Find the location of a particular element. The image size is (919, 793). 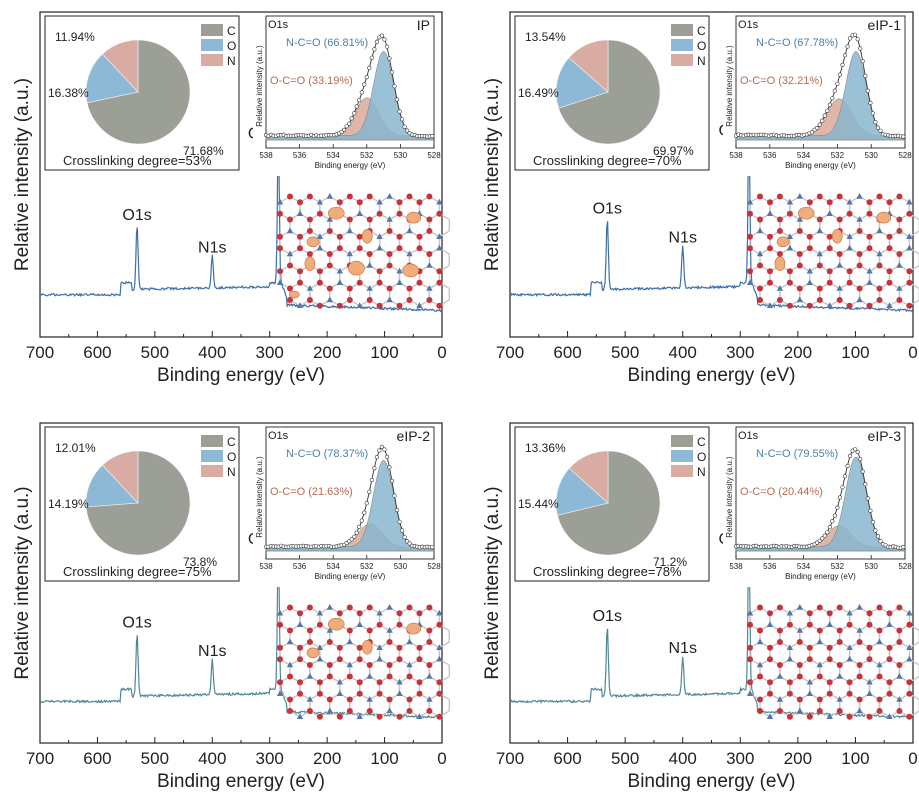

o1s-y-axis-label: Relative intensity (a.u.) is located at coordinates (729, 86).